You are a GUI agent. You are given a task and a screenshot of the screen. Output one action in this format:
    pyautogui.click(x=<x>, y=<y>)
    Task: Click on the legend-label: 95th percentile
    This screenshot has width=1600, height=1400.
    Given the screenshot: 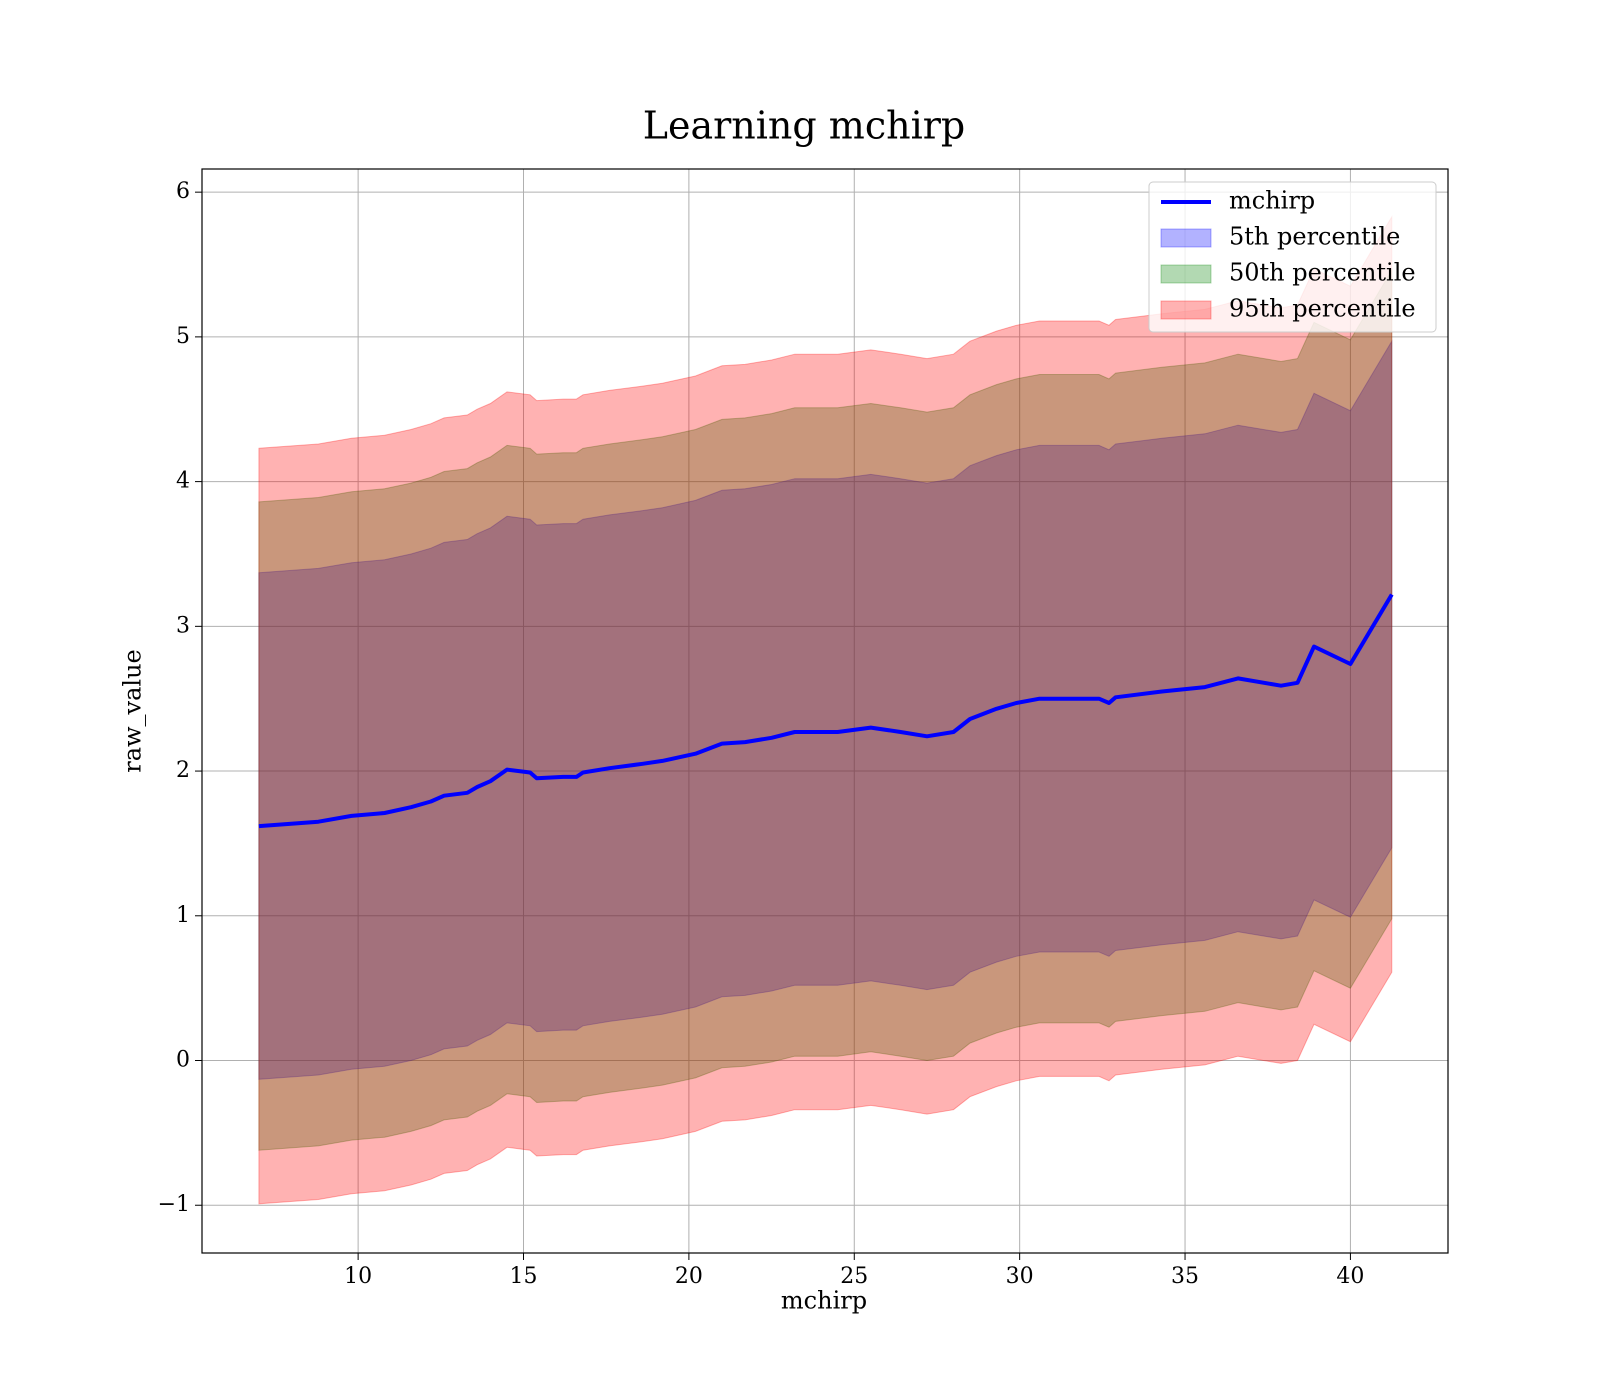 What is the action you would take?
    pyautogui.click(x=1322, y=309)
    